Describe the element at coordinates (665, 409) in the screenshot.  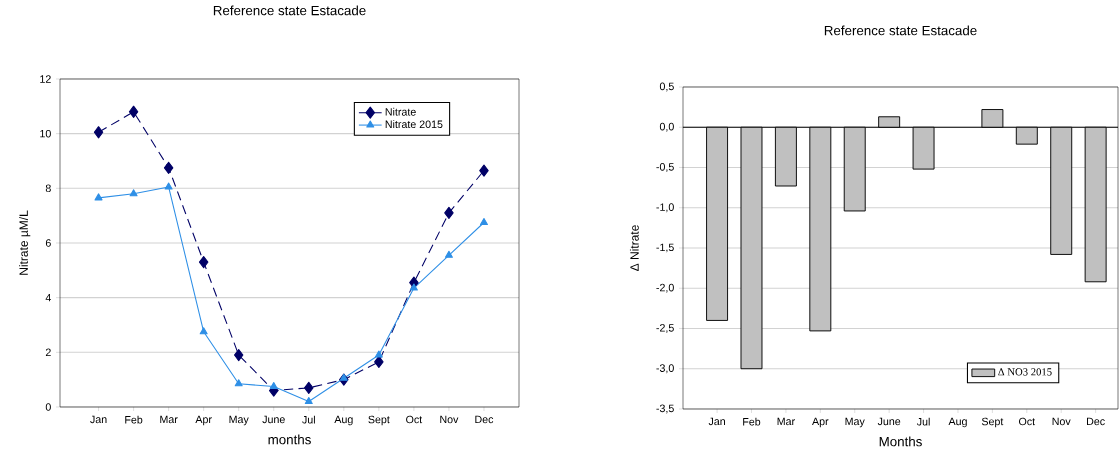
I see `y-tick-label: -3,5` at that location.